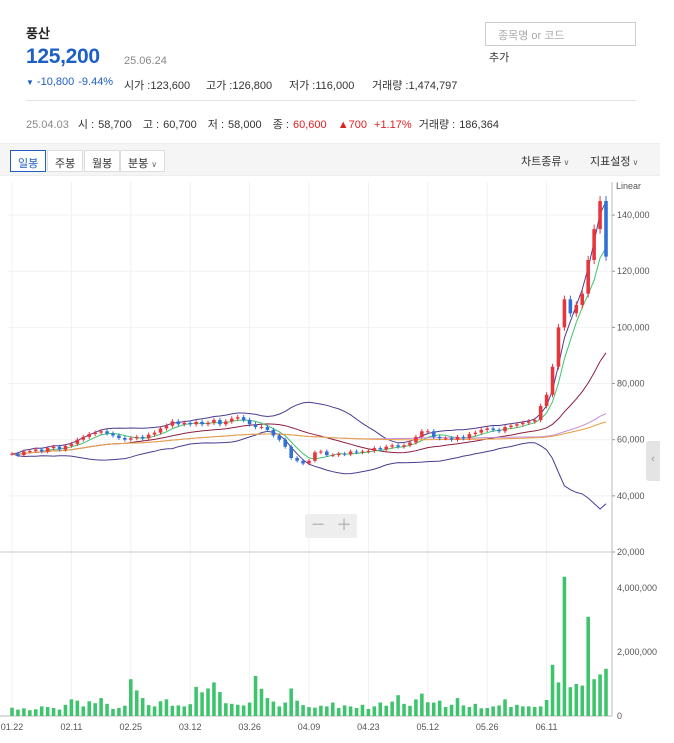  What do you see at coordinates (631, 440) in the screenshot?
I see `price-tick-label: 60,000` at bounding box center [631, 440].